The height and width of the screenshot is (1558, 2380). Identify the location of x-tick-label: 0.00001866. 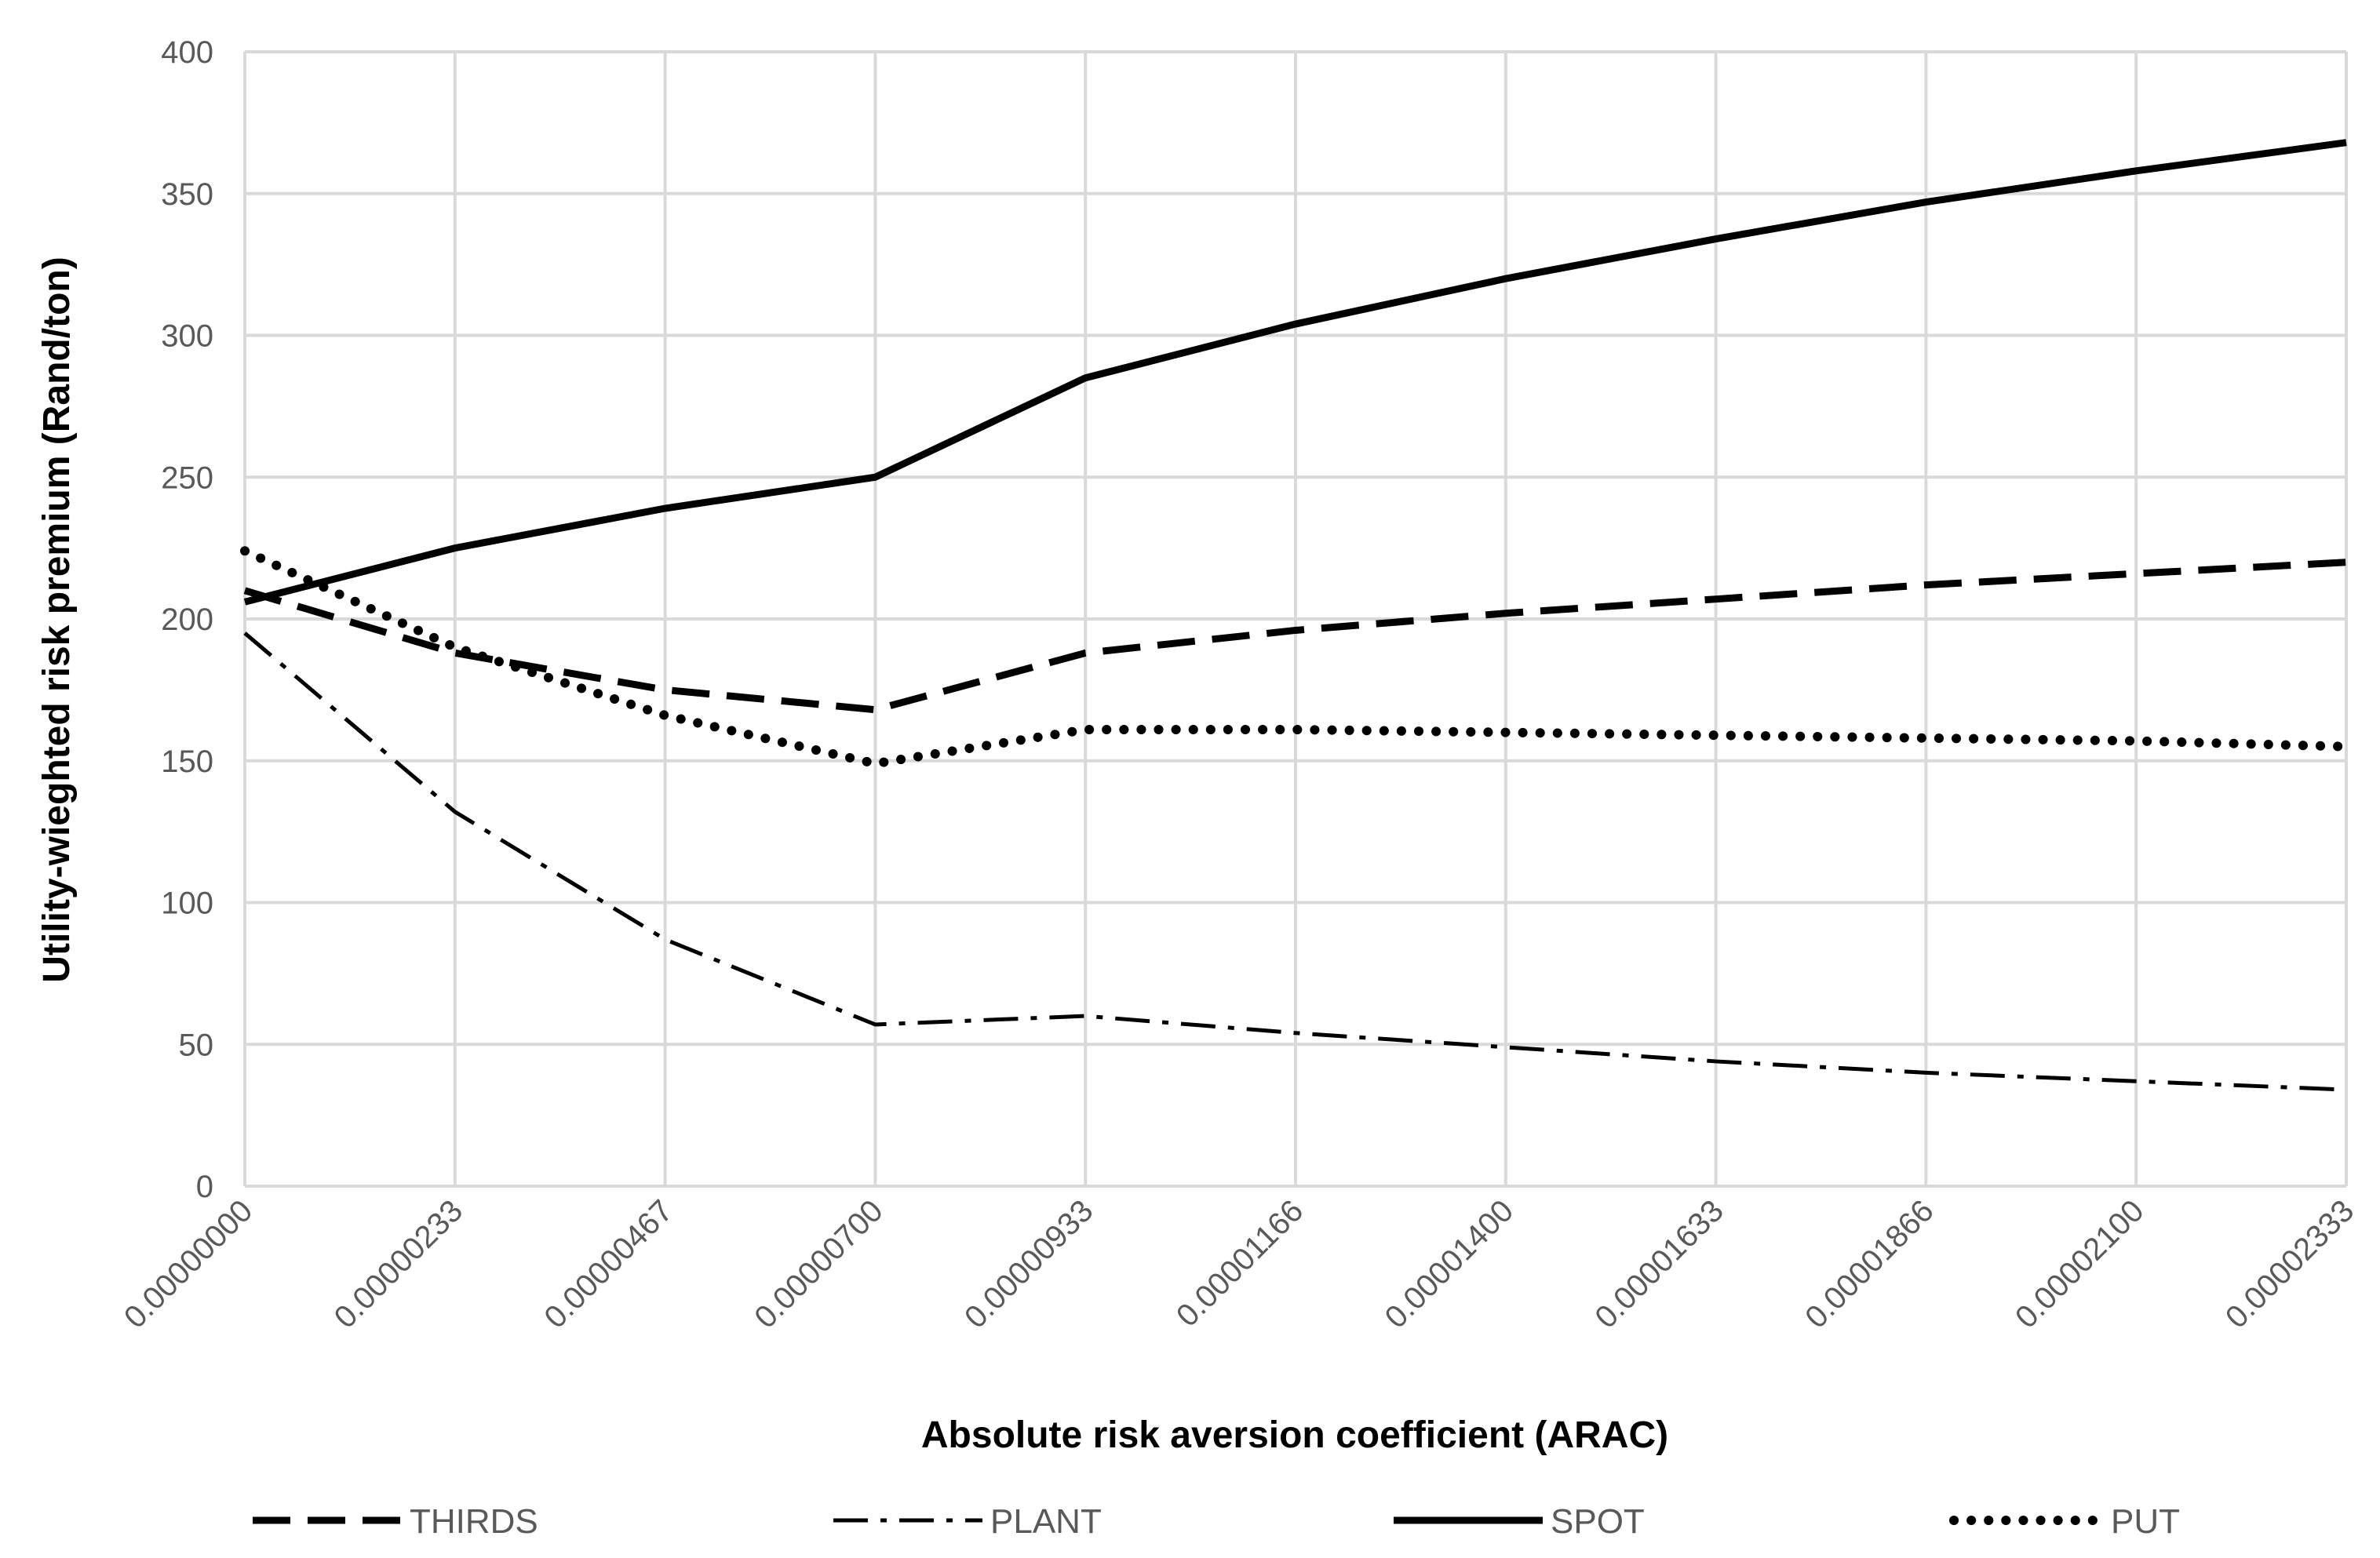
(1870, 1264).